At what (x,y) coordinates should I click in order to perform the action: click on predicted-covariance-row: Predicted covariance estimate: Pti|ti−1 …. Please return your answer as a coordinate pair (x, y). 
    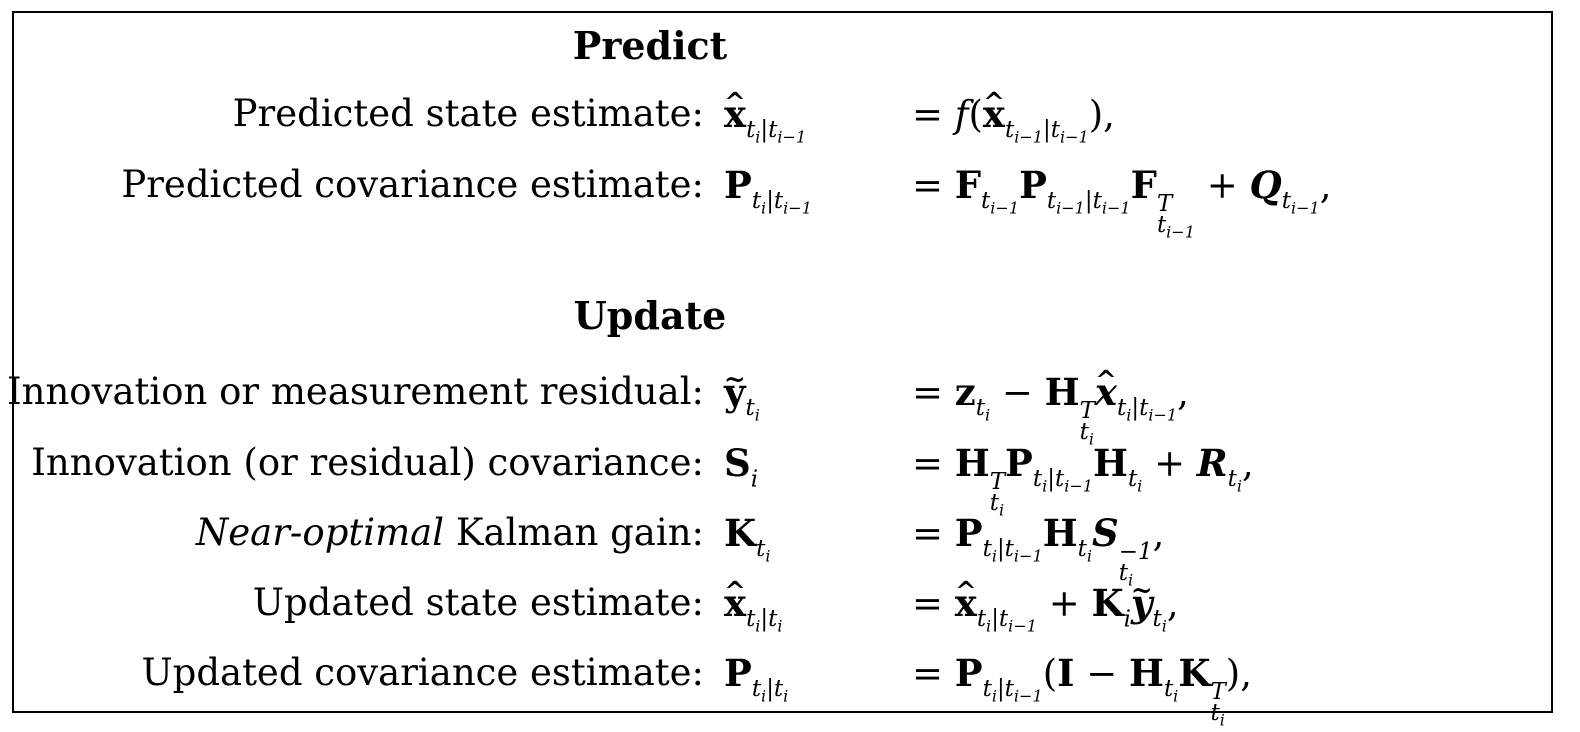
    Looking at the image, I should click on (790, 198).